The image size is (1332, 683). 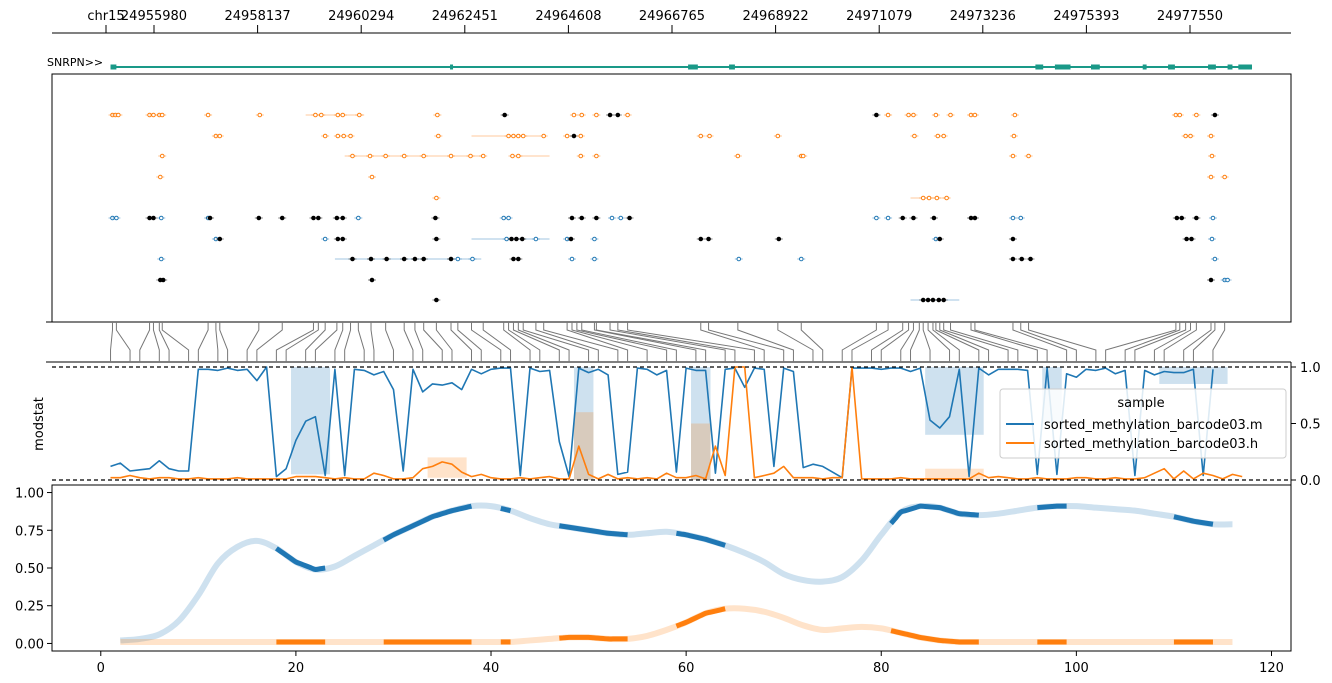 What do you see at coordinates (881, 668) in the screenshot?
I see `x-tick-label: 80` at bounding box center [881, 668].